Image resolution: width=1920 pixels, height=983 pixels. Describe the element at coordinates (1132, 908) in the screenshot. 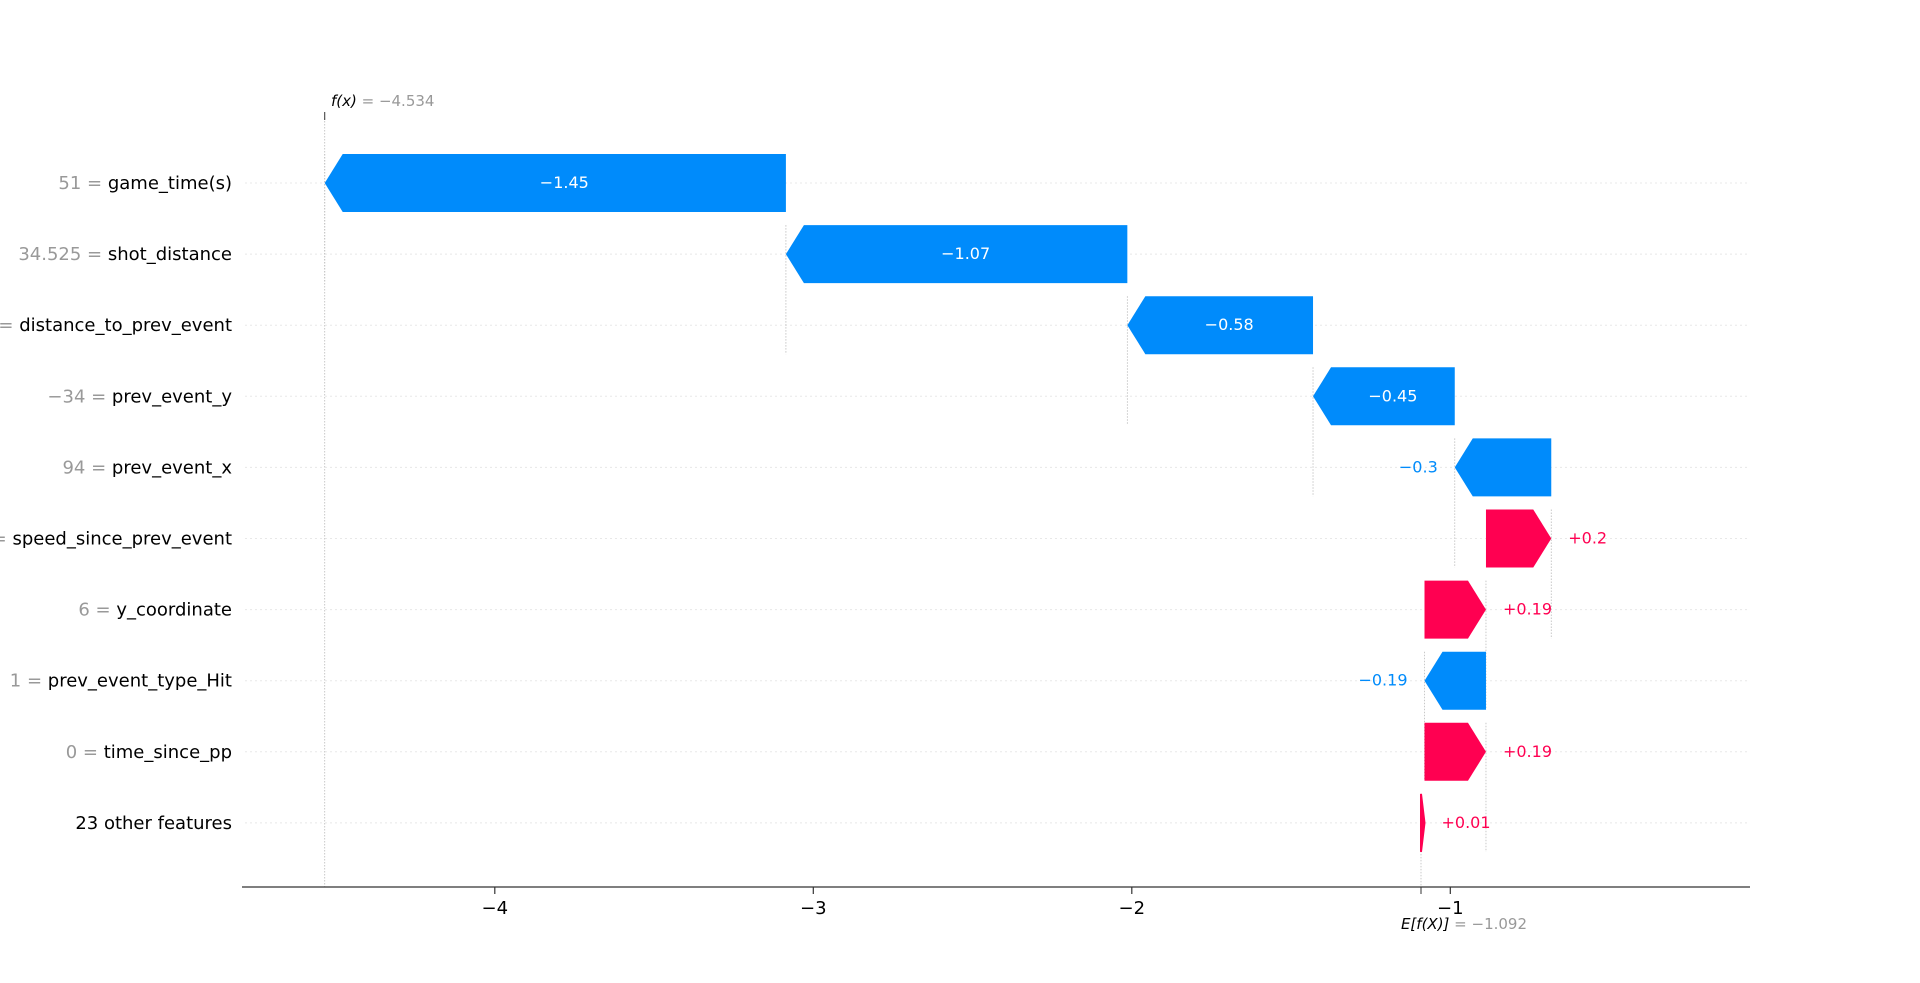

I see `x-tick-label: −2` at that location.